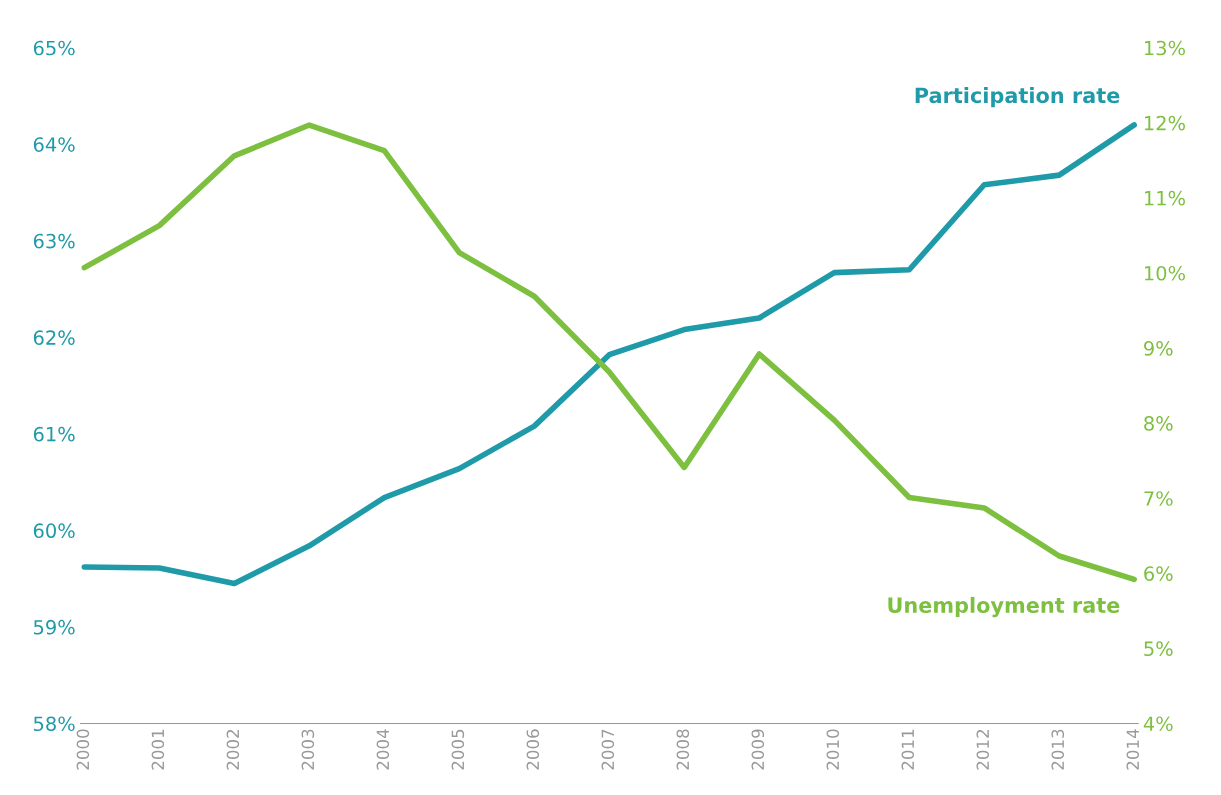 This screenshot has width=1221, height=795. Describe the element at coordinates (308, 749) in the screenshot. I see `x-tick-label: 2003` at that location.